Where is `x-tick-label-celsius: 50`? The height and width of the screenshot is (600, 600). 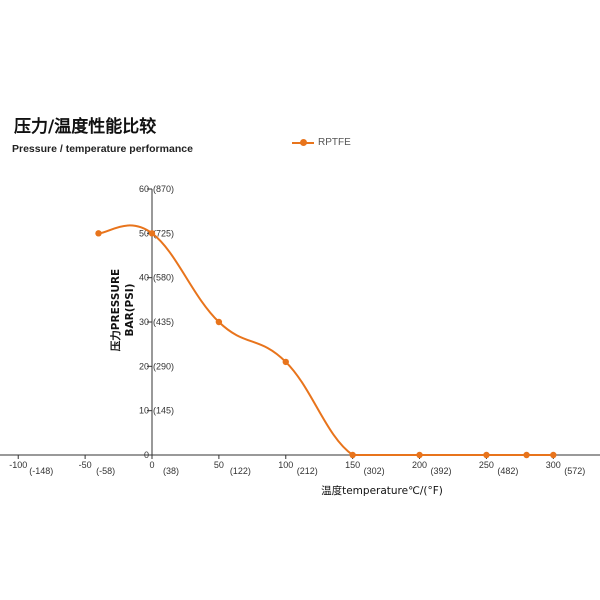 x-tick-label-celsius: 50 is located at coordinates (219, 465).